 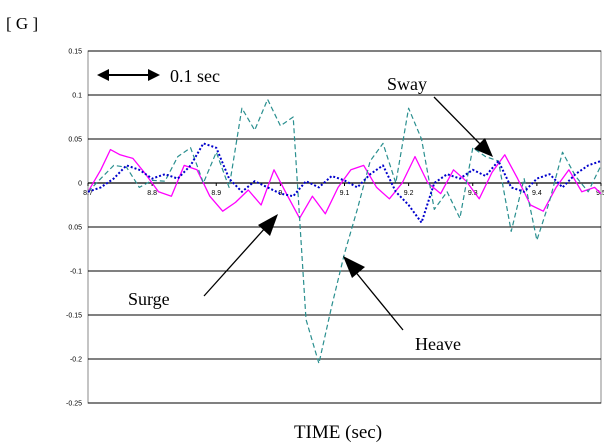 What do you see at coordinates (438, 344) in the screenshot?
I see `heave-label: Heave` at bounding box center [438, 344].